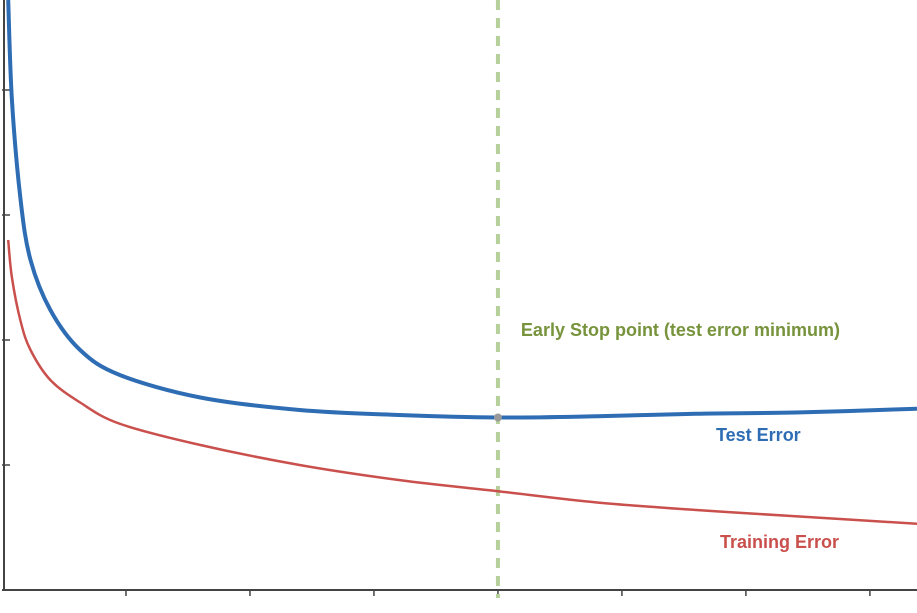  Describe the element at coordinates (779, 542) in the screenshot. I see `series-label: Training Error` at that location.